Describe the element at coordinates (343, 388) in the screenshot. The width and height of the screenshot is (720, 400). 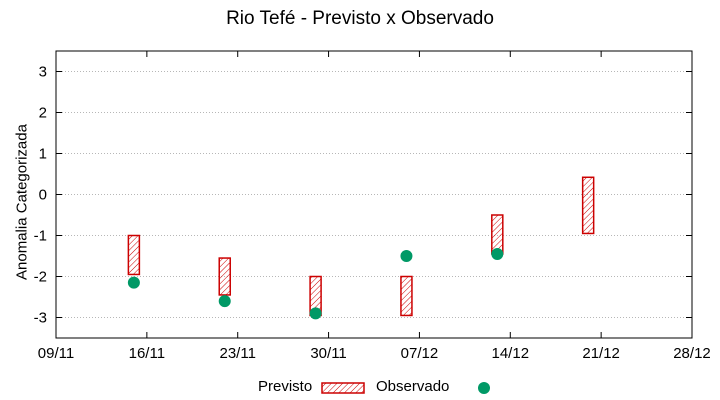
I see `legend-swatch-previsto` at that location.